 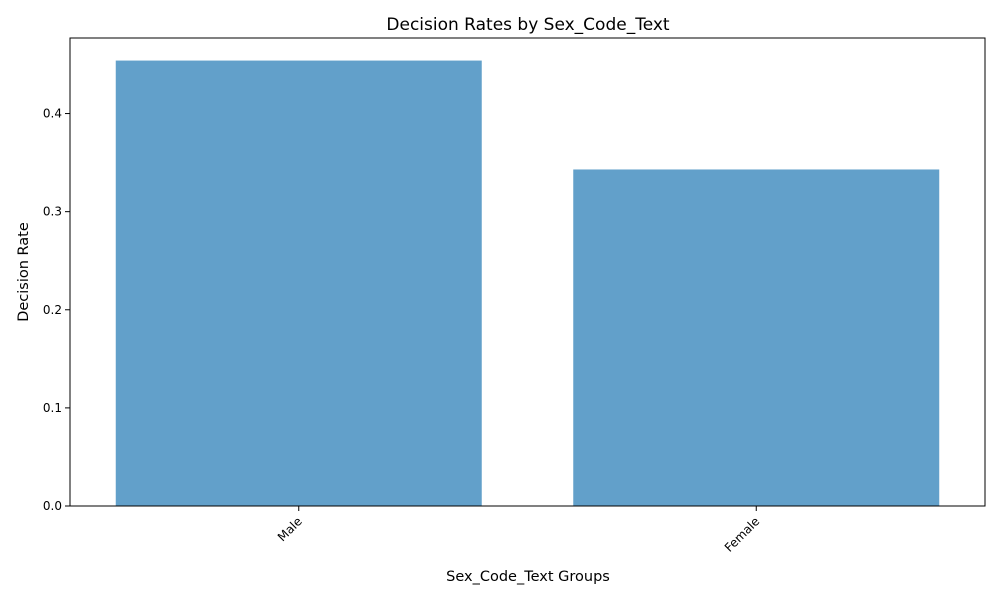 I want to click on x-tick-label-female: Female, so click(x=742, y=534).